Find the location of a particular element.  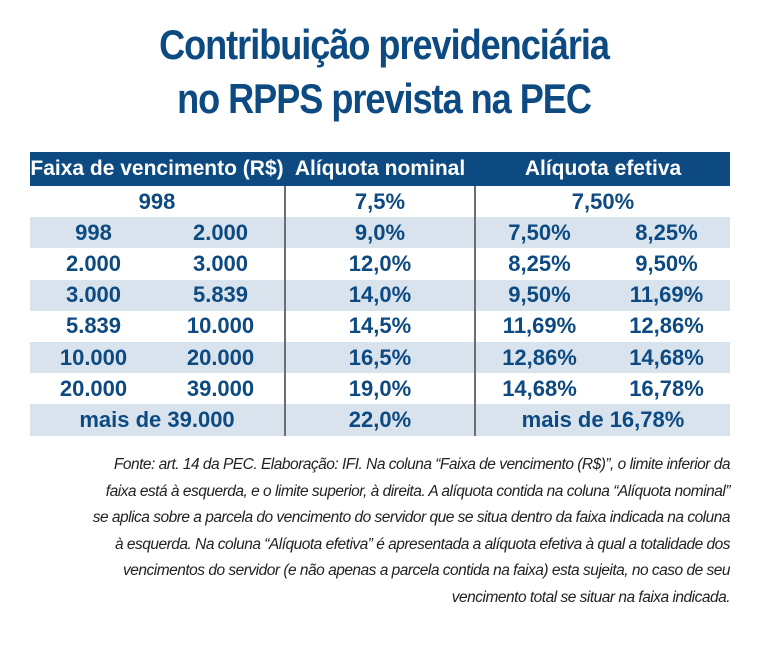

efetiva-min-cell: 11,69% is located at coordinates (539, 326).